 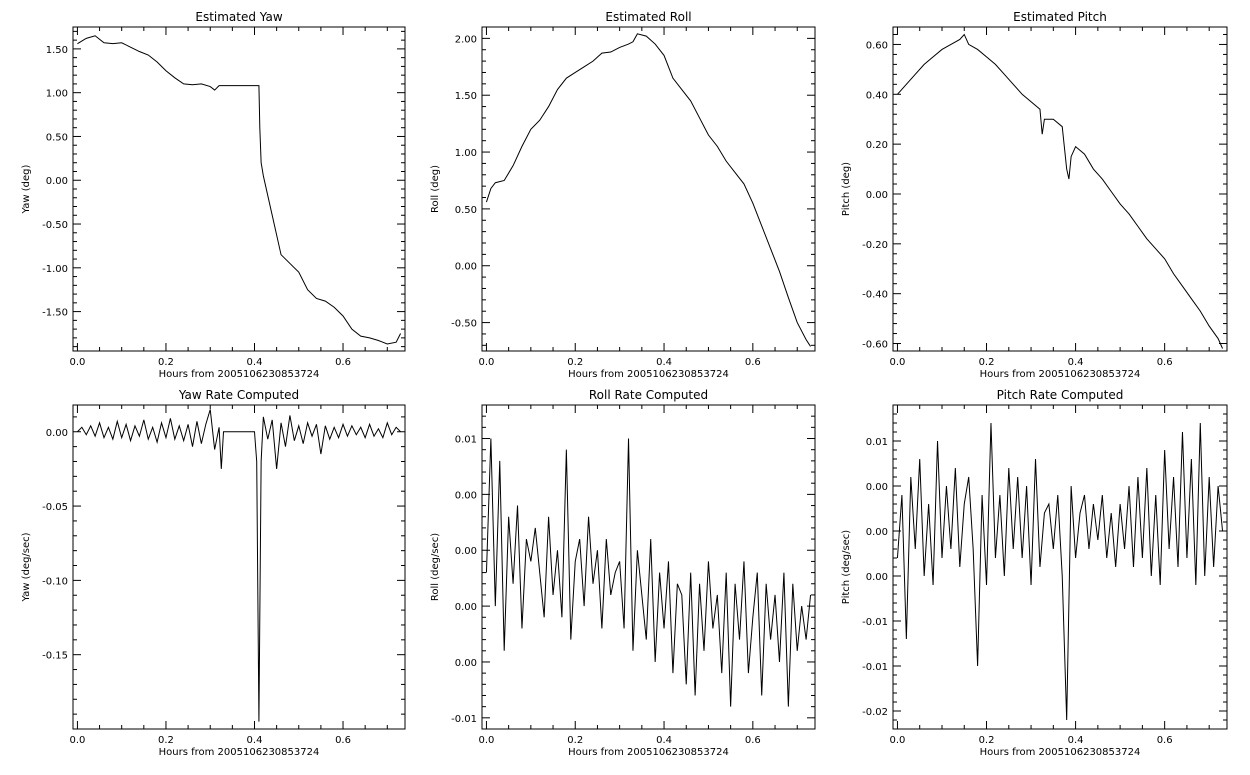 What do you see at coordinates (648, 17) in the screenshot?
I see `chart-title: Estimated Roll` at bounding box center [648, 17].